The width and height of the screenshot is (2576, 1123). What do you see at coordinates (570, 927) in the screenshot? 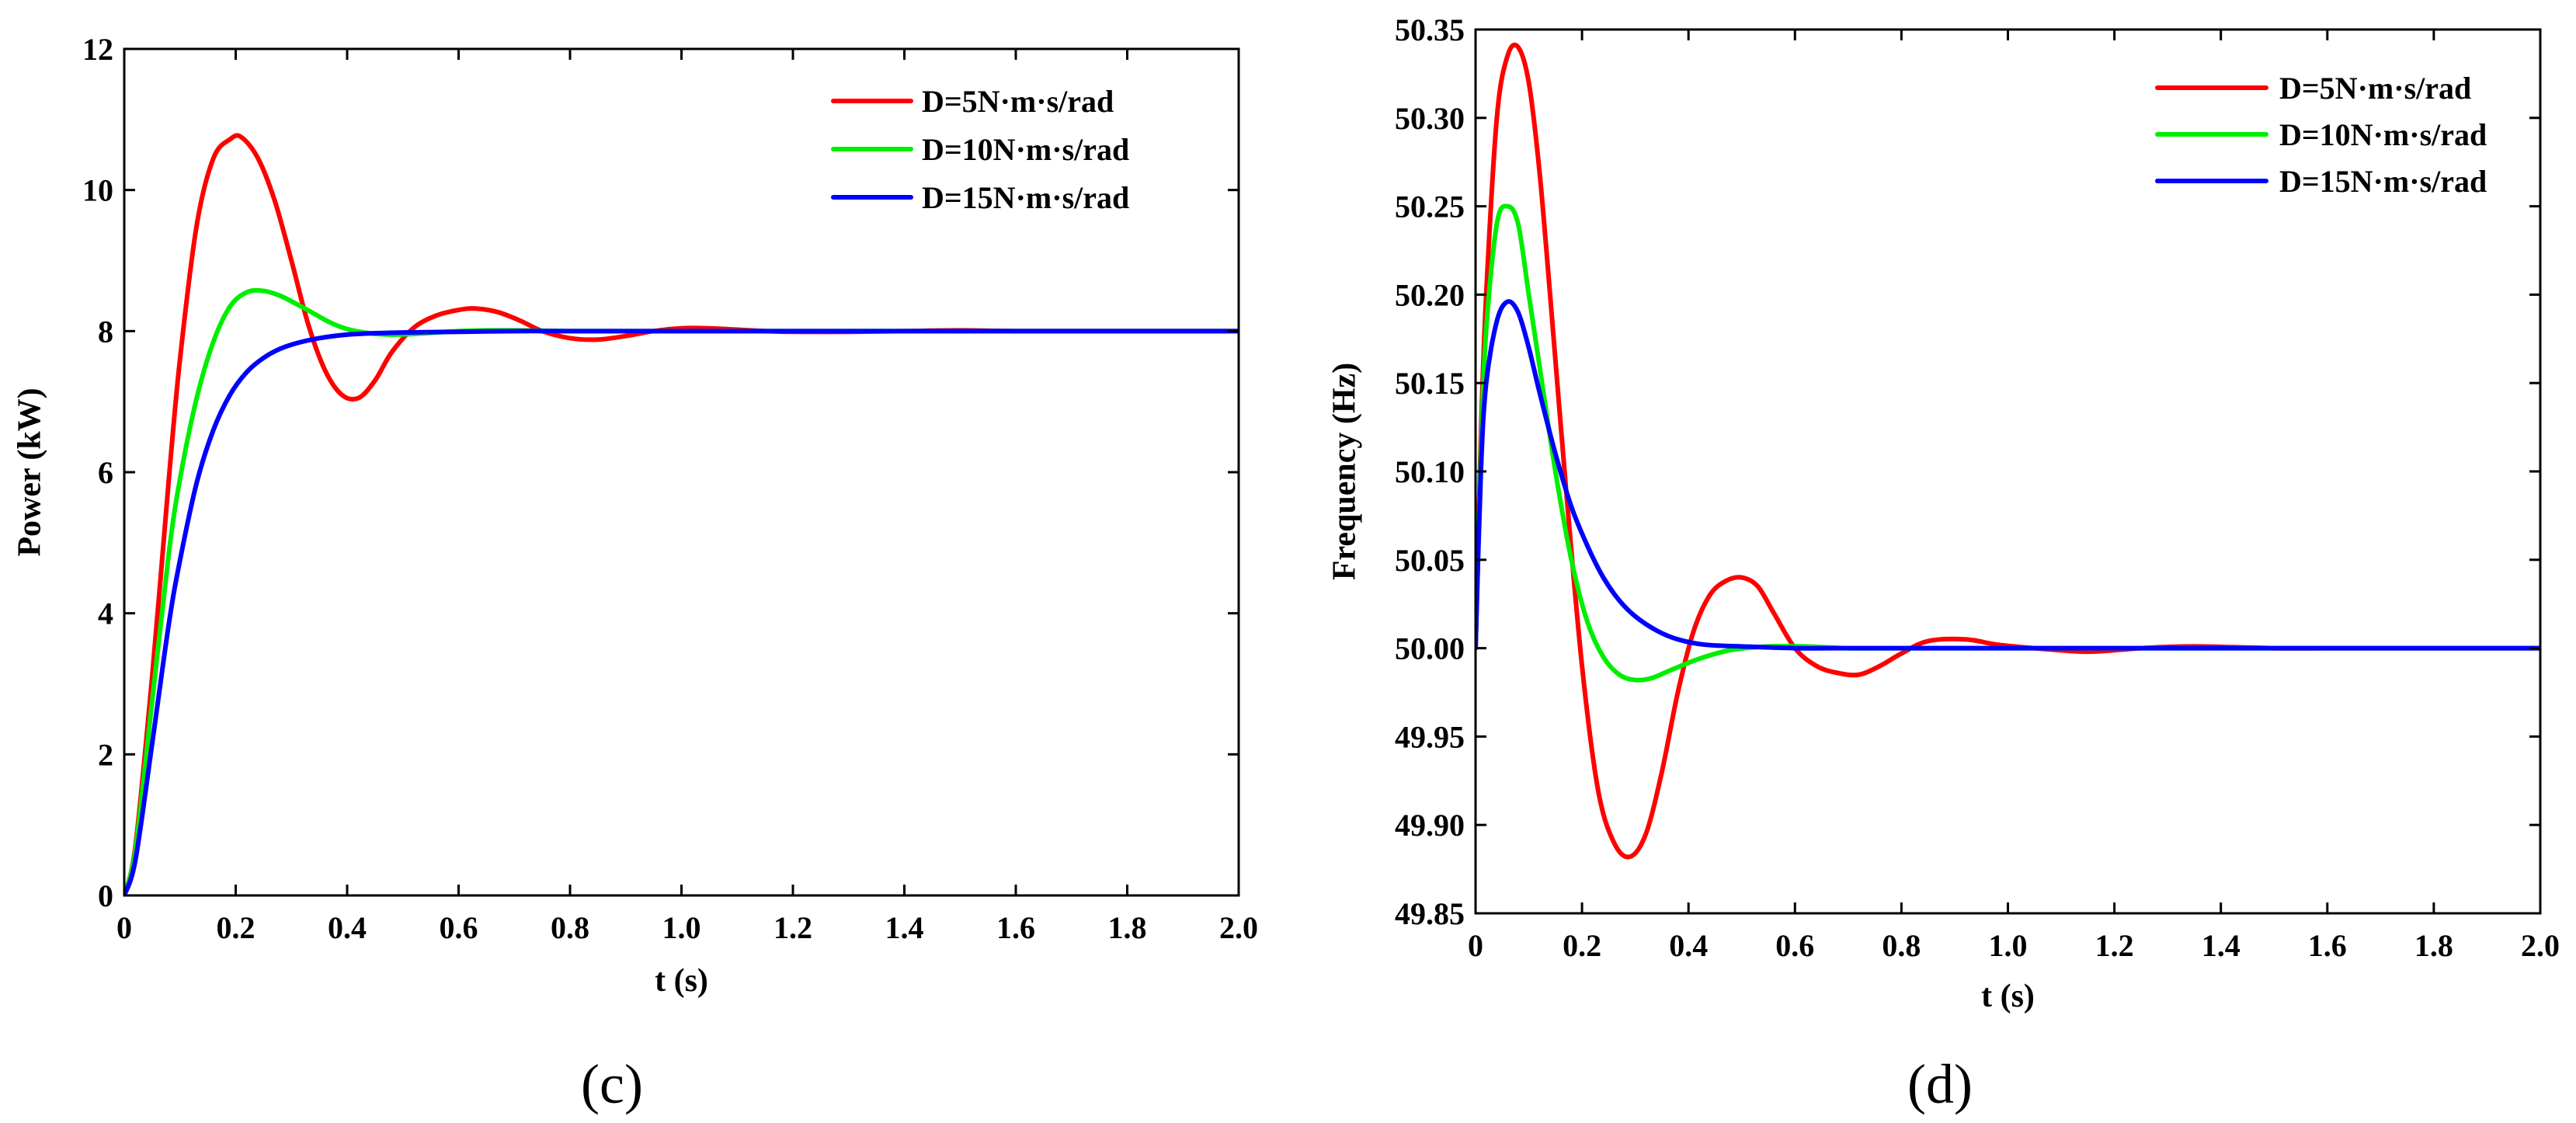
I see `power-chart-x-tick-label: 0.8` at bounding box center [570, 927].